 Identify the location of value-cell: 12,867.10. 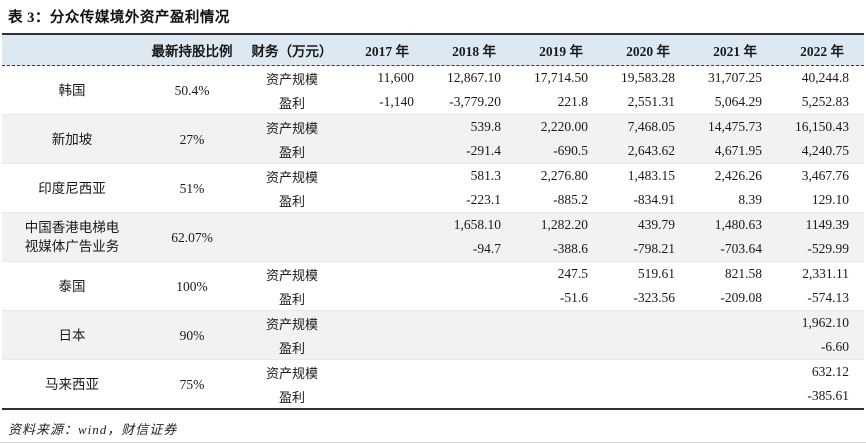
(474, 77).